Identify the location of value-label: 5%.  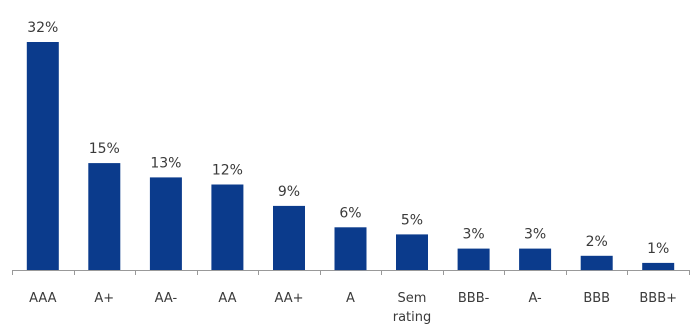
(412, 220).